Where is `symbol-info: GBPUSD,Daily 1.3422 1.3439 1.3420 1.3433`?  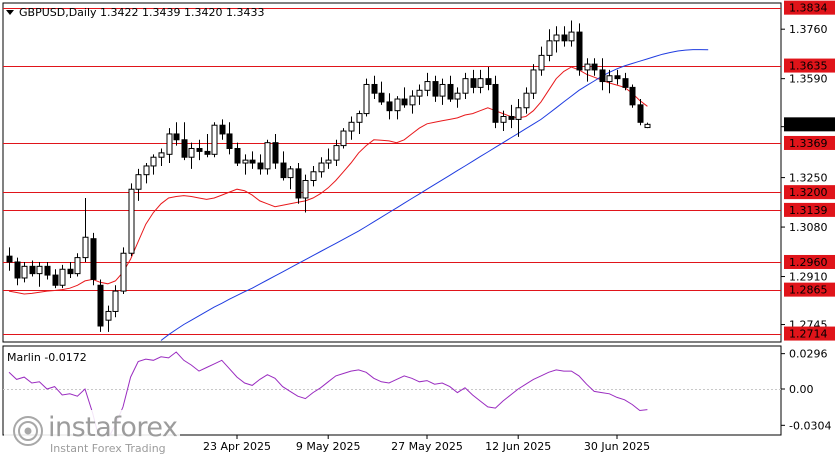
symbol-info: GBPUSD,Daily 1.3422 1.3439 1.3420 1.3433 is located at coordinates (141, 12).